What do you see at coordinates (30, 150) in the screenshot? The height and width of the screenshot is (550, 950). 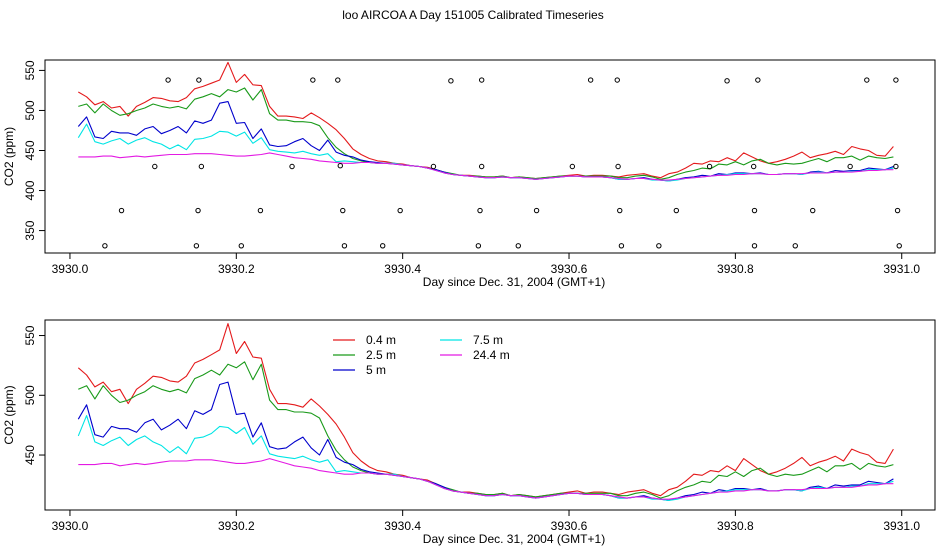 I see `top-y-tick-label: 450` at bounding box center [30, 150].